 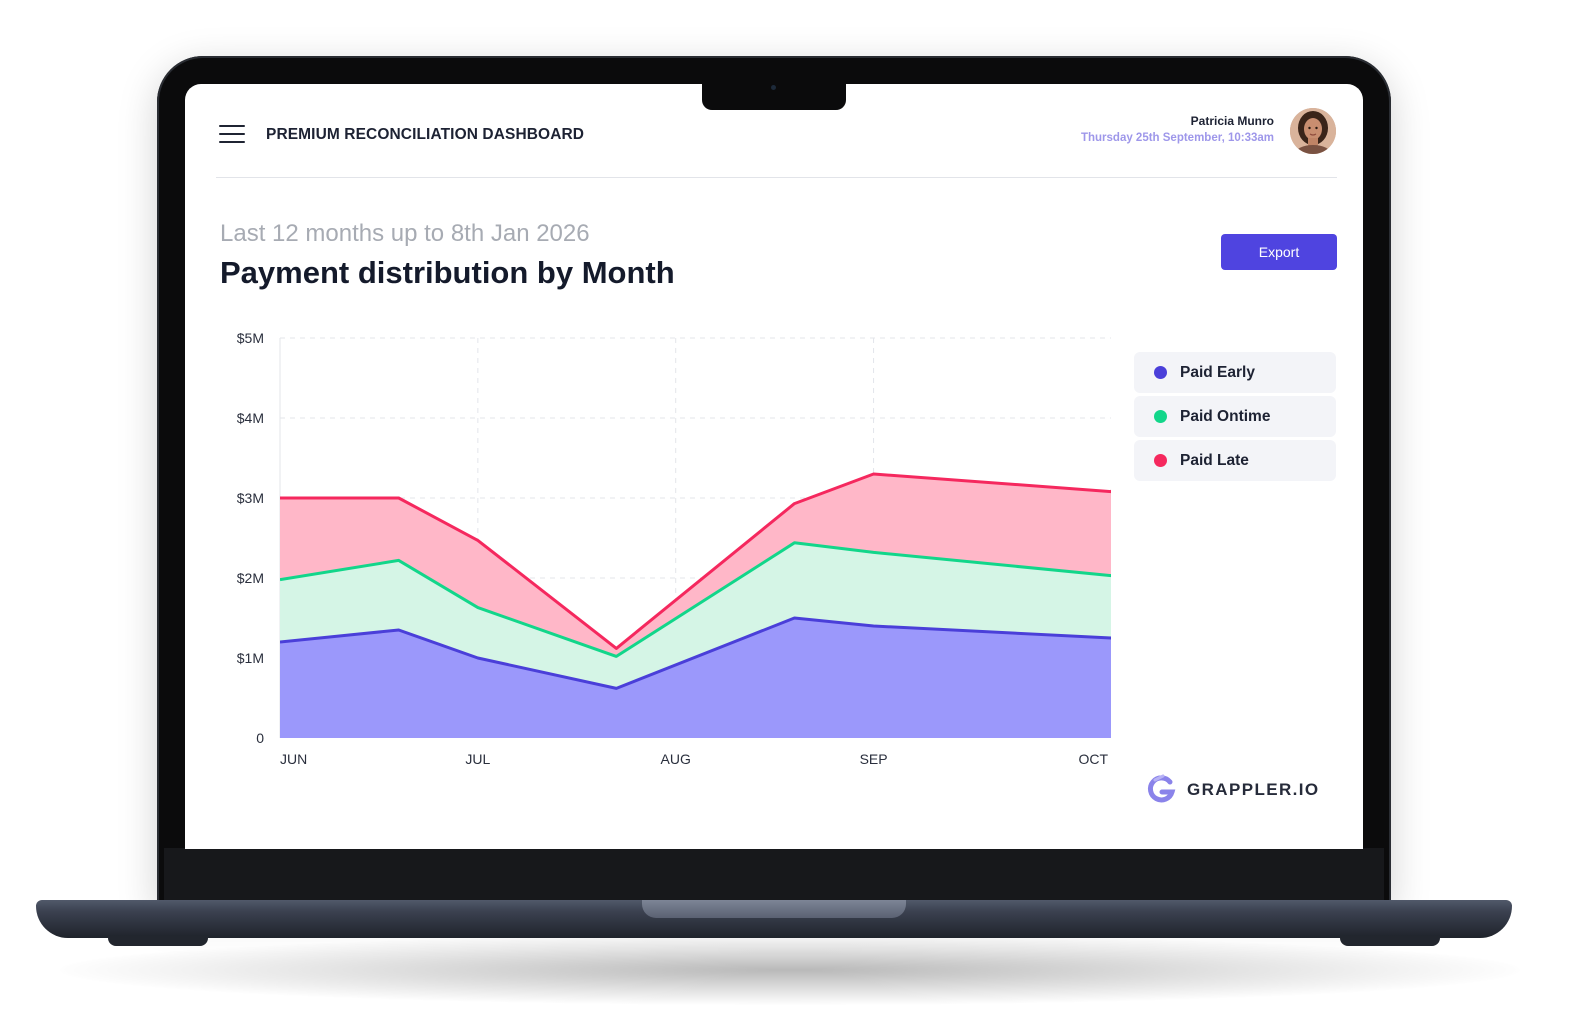 What do you see at coordinates (447, 272) in the screenshot?
I see `chart-title: Payment distribution by Month` at bounding box center [447, 272].